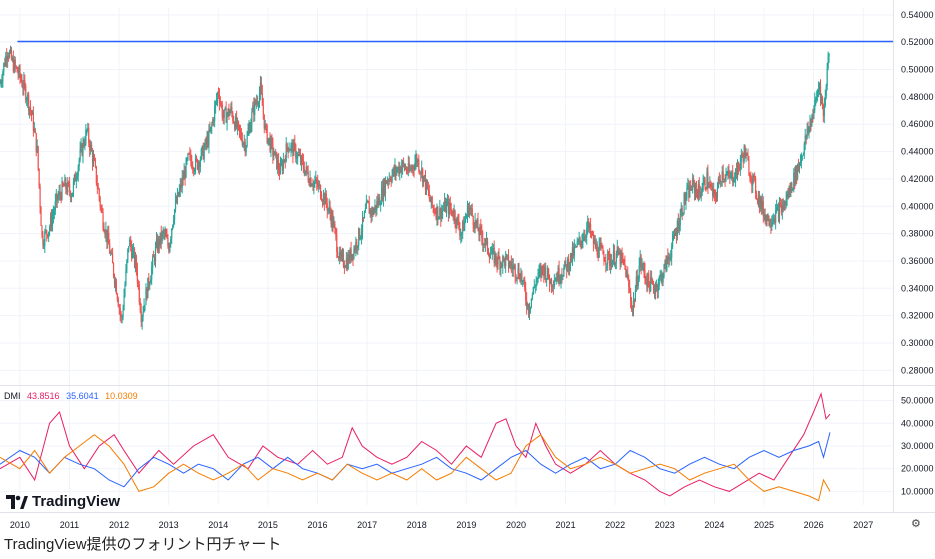 This screenshot has width=935, height=559. What do you see at coordinates (916, 524) in the screenshot?
I see `gear-icon: ⚙` at bounding box center [916, 524].